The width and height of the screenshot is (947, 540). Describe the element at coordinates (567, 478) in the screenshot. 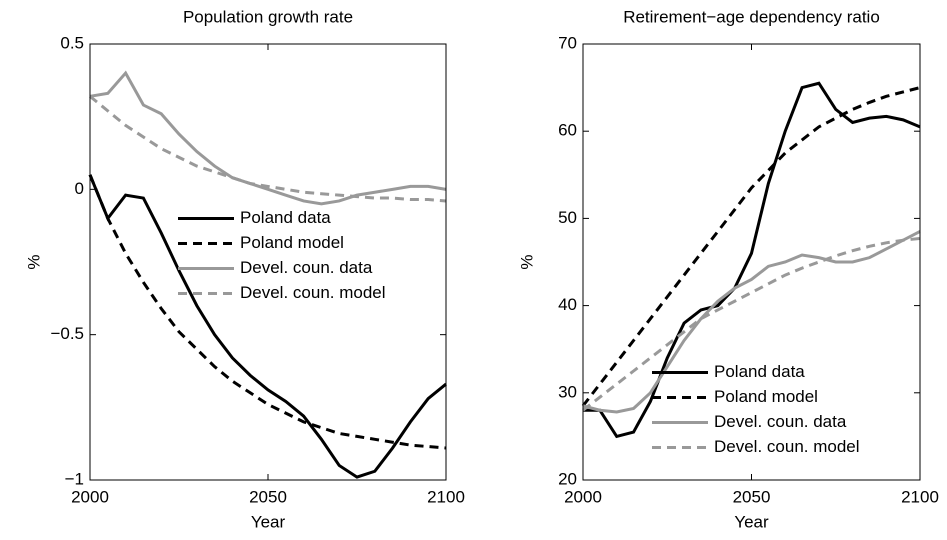

I see `y-tick-label: 20` at that location.